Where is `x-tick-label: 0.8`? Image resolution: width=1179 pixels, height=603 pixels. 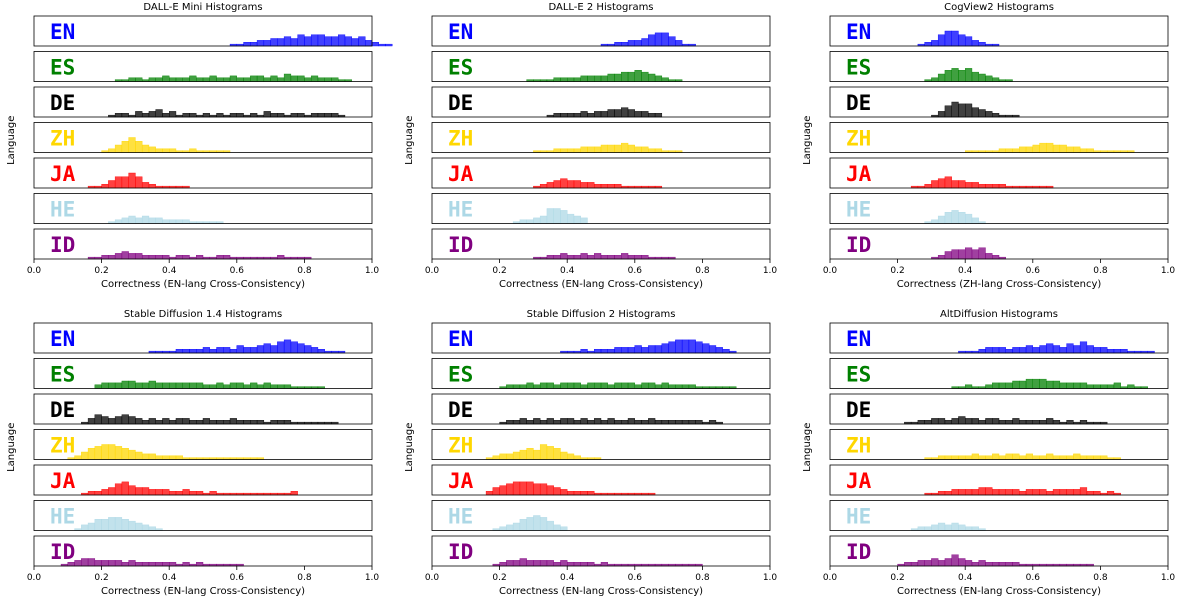
x-tick-label: 0.8 is located at coordinates (304, 271).